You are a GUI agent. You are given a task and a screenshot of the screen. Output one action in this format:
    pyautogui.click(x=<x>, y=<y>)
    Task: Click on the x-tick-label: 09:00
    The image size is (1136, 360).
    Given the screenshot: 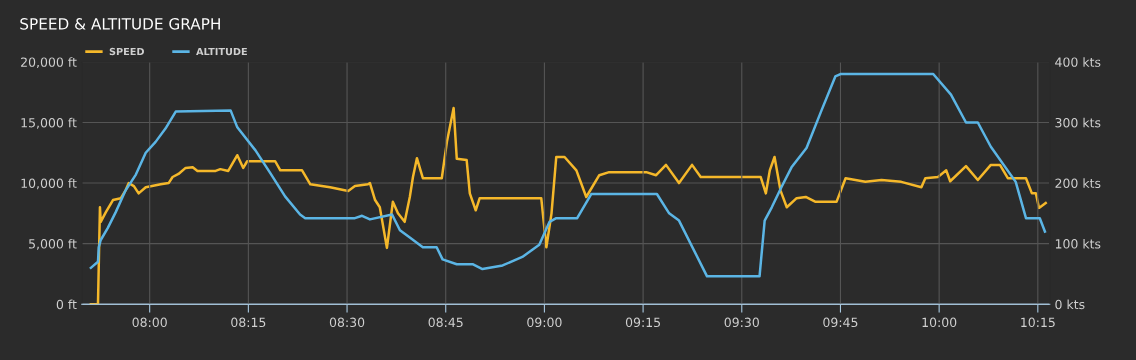 What is the action you would take?
    pyautogui.click(x=544, y=322)
    